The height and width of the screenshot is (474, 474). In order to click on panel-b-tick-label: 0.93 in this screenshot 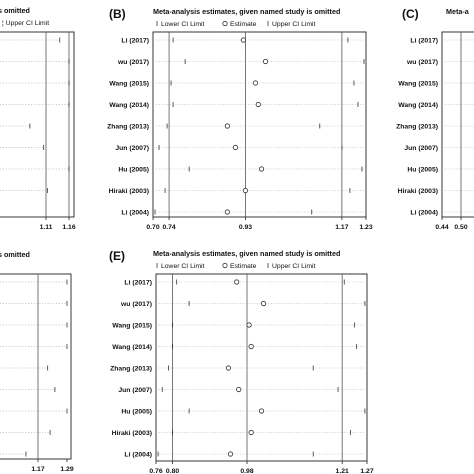, I will do `click(245, 227)`.